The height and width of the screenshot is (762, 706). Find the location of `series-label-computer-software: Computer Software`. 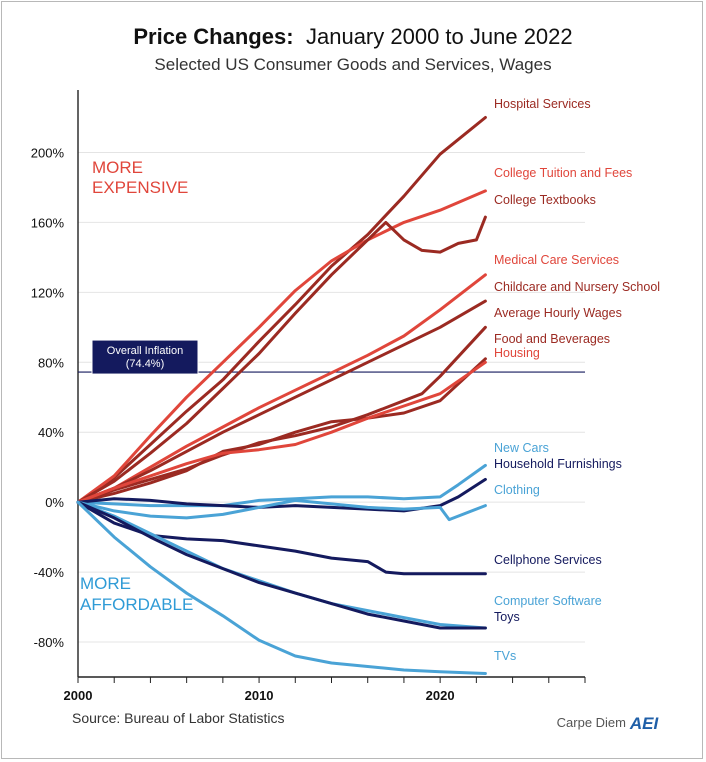

series-label-computer-software: Computer Software is located at coordinates (548, 601).